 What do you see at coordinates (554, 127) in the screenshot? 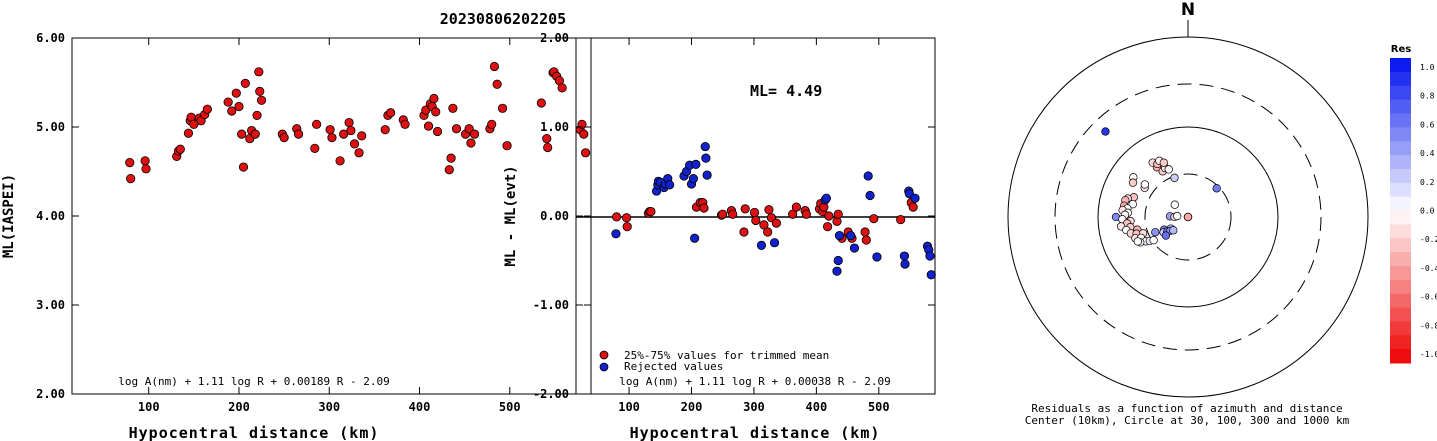
I see `y-tick-label: 1.00` at bounding box center [554, 127].